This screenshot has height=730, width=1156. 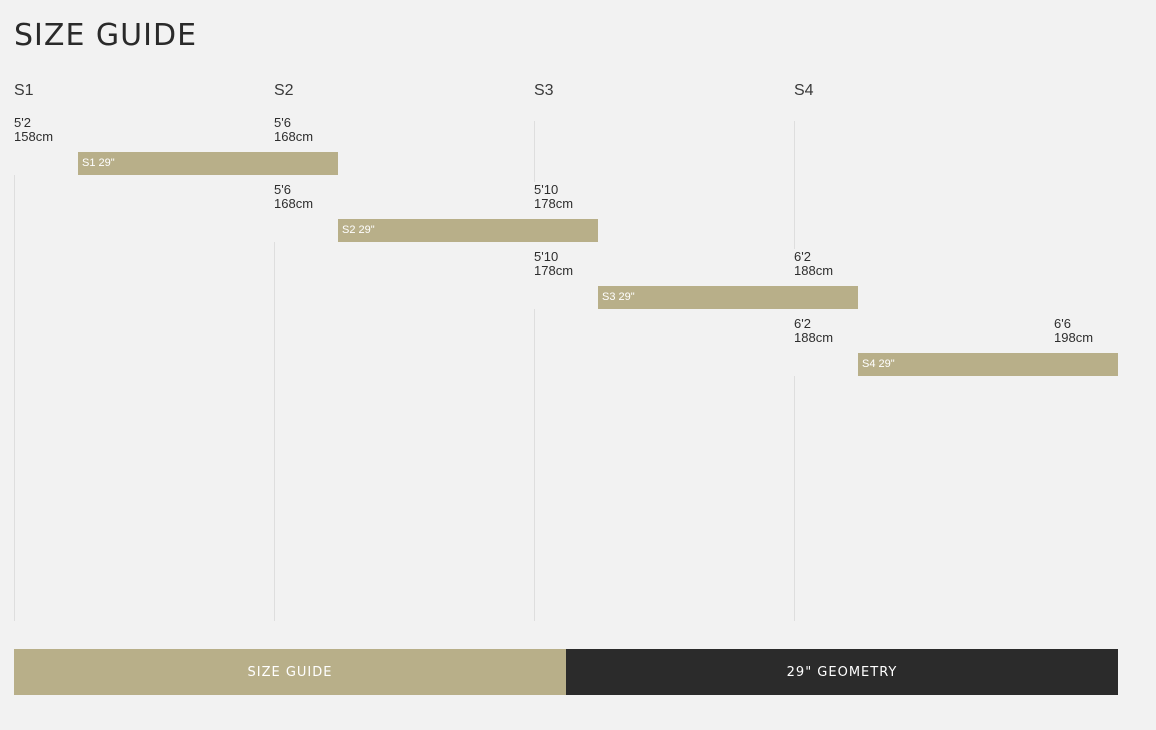 What do you see at coordinates (988, 364) in the screenshot?
I see `size-bar-s4: S4 29"` at bounding box center [988, 364].